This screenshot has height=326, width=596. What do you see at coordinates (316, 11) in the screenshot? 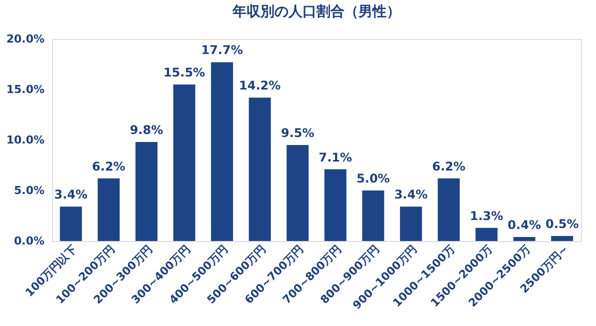
I see `chart-title: 年収別の人口割合（男性）` at bounding box center [316, 11].